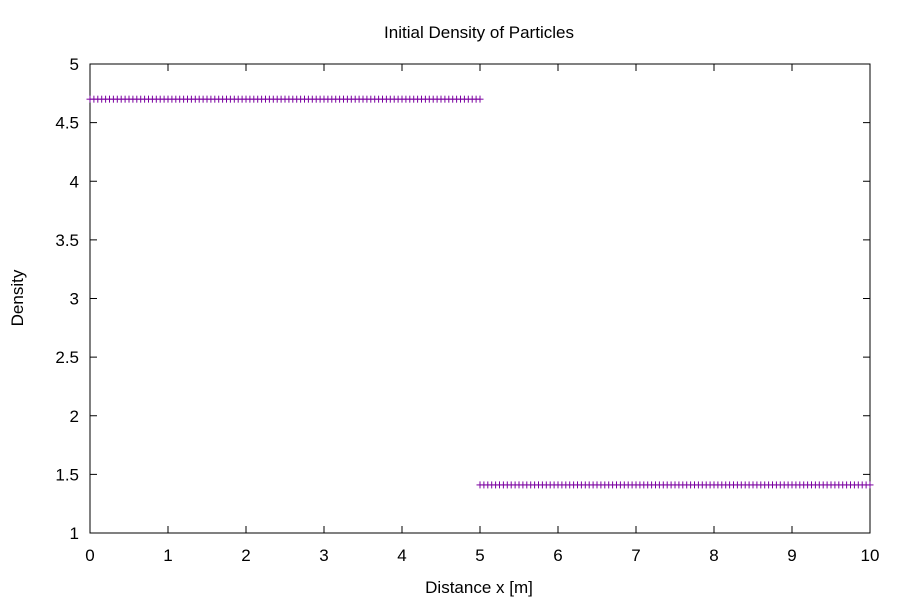  I want to click on y-tick-label: 4, so click(74, 181).